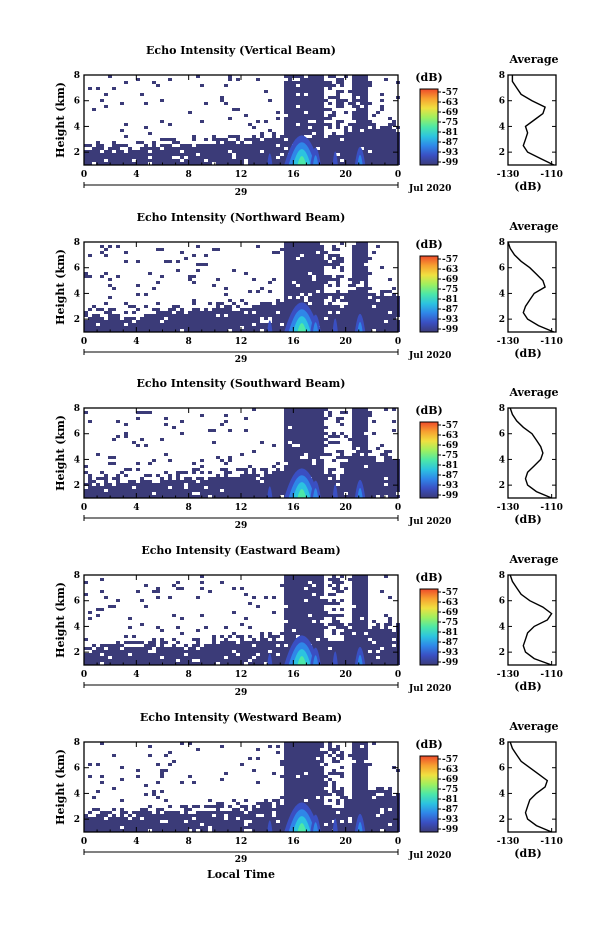 The image size is (615, 929). I want to click on x-tick-label: 4, so click(136, 508).